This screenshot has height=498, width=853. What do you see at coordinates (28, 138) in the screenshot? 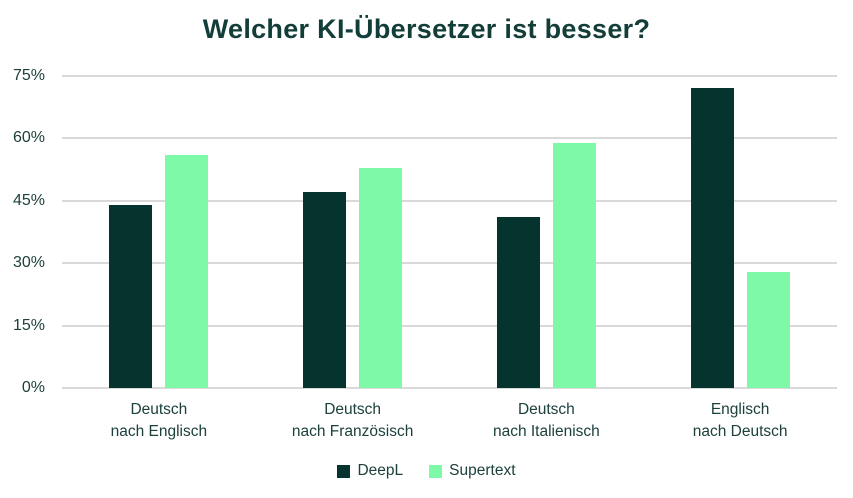
I see `y-tick-label-60: 60%` at bounding box center [28, 138].